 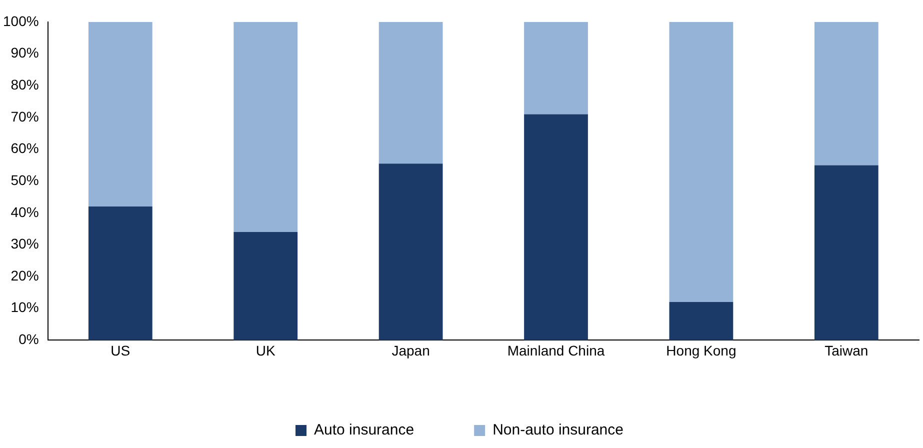 What do you see at coordinates (556, 350) in the screenshot?
I see `x-tick-label: Mainland China` at bounding box center [556, 350].